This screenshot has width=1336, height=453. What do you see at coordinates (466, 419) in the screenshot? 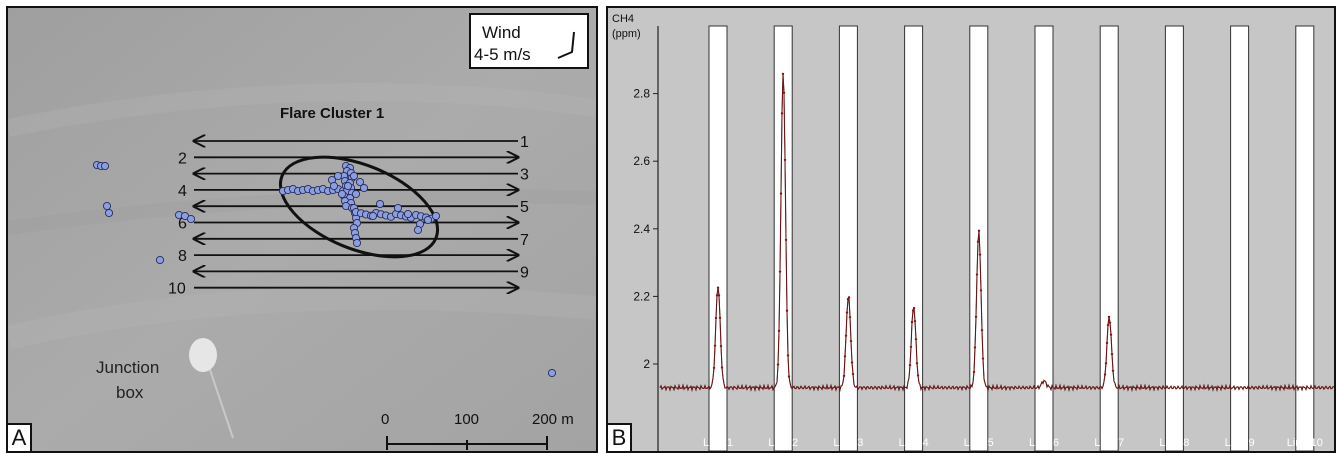
I see `scale-label-100: 100` at bounding box center [466, 419].